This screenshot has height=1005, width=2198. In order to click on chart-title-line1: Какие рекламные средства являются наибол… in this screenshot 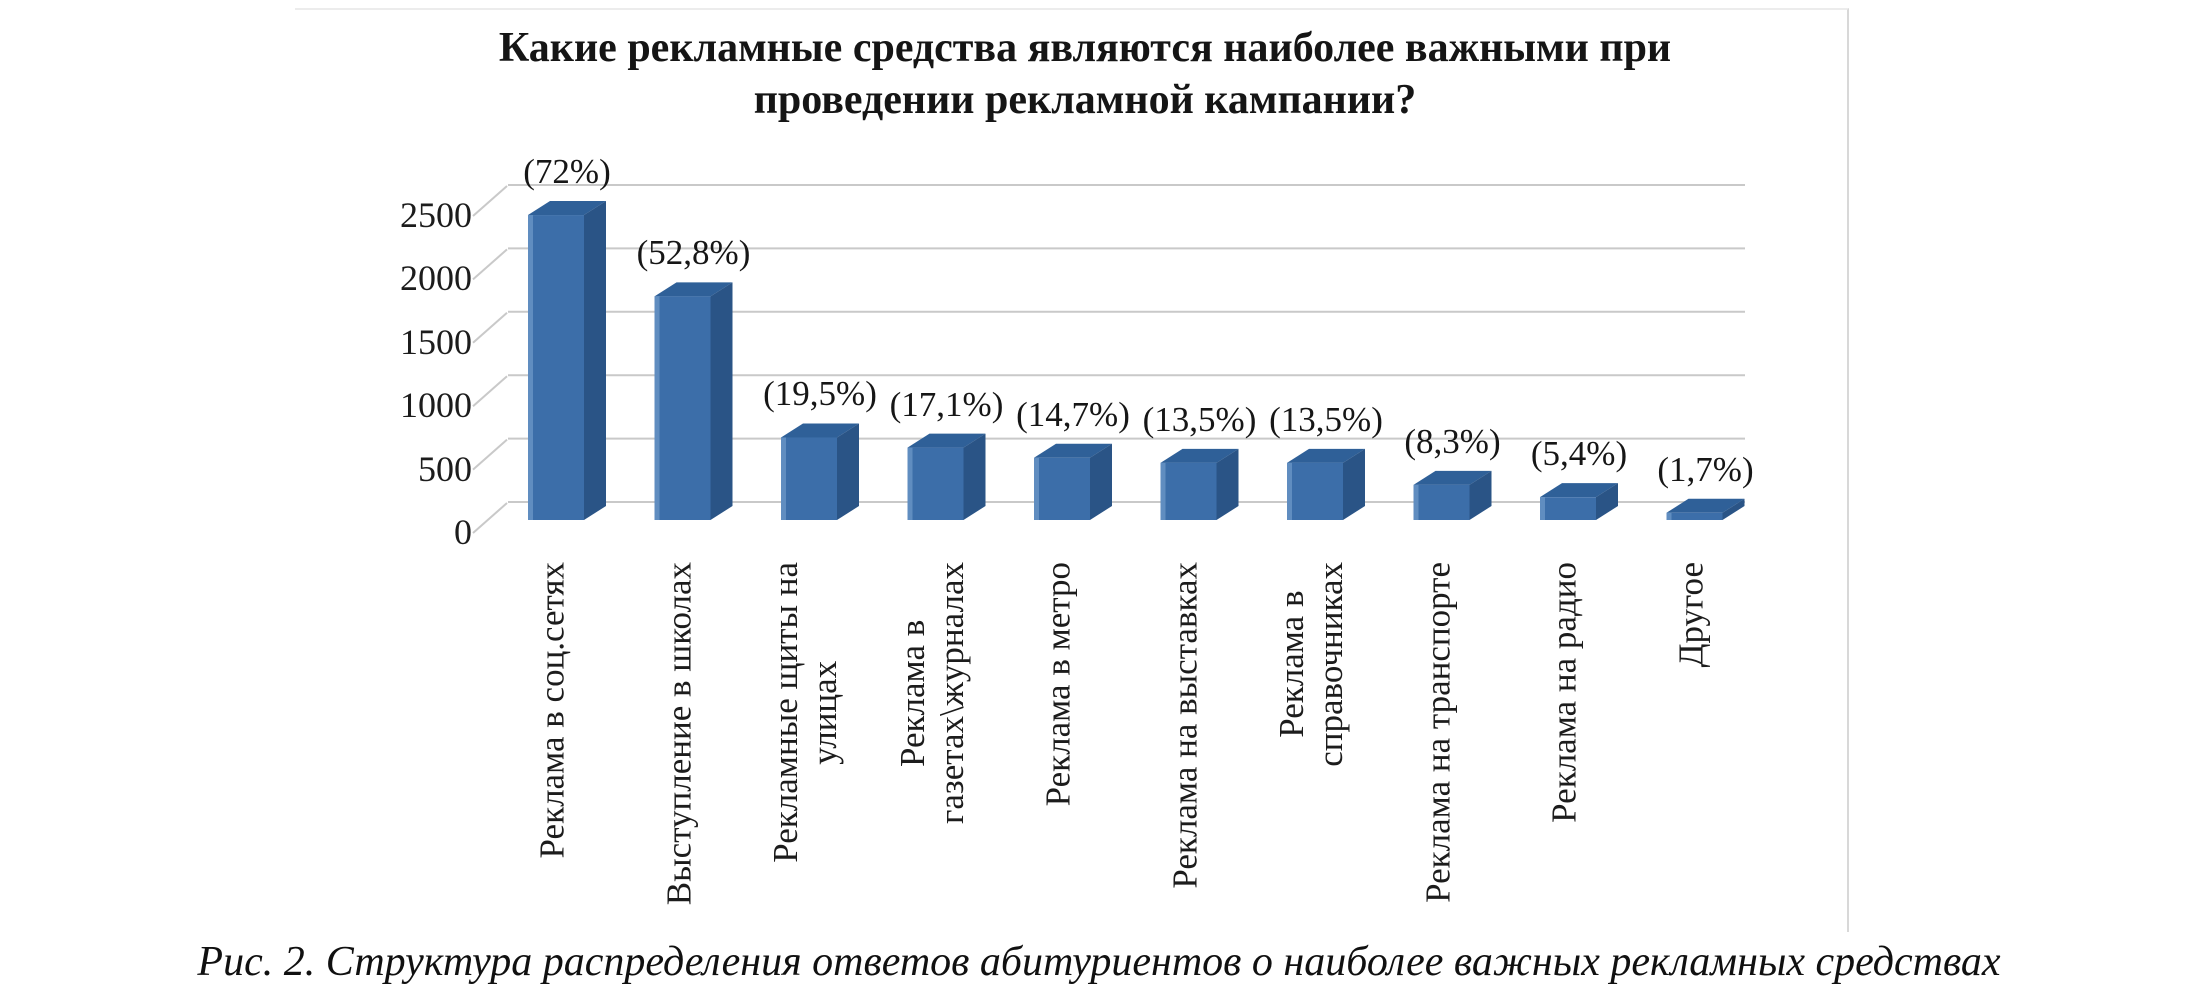, I will do `click(1085, 48)`.